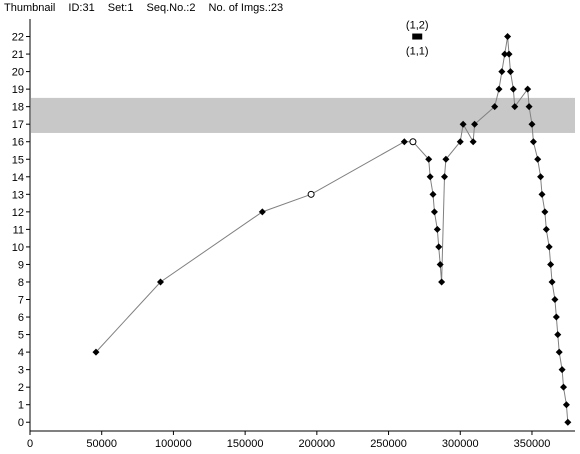  Describe the element at coordinates (30, 8) in the screenshot. I see `title-thumbnail: Thumbnail` at that location.